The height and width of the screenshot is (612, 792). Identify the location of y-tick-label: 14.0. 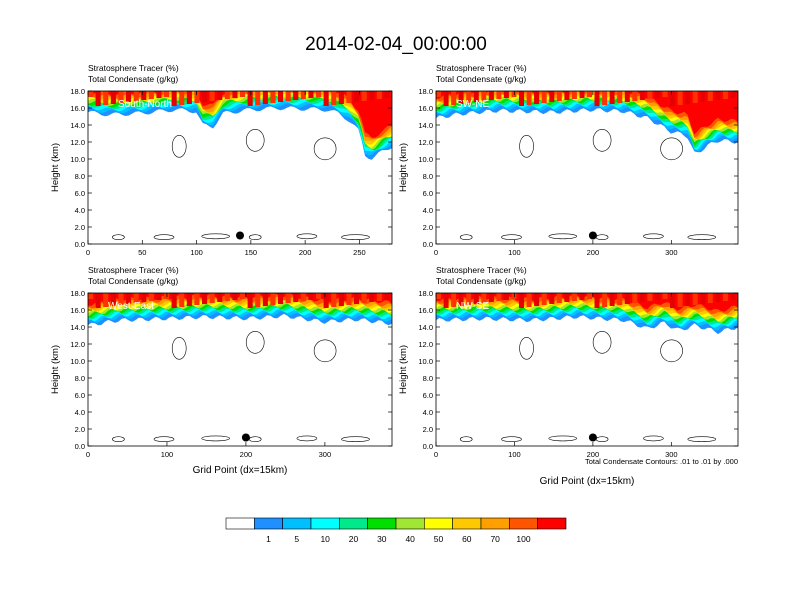
(77, 125).